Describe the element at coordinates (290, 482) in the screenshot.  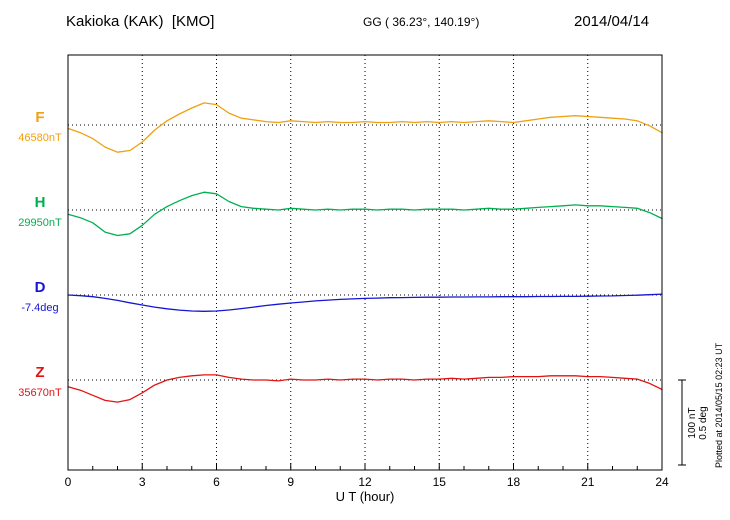
I see `x-tick-label: 9` at that location.